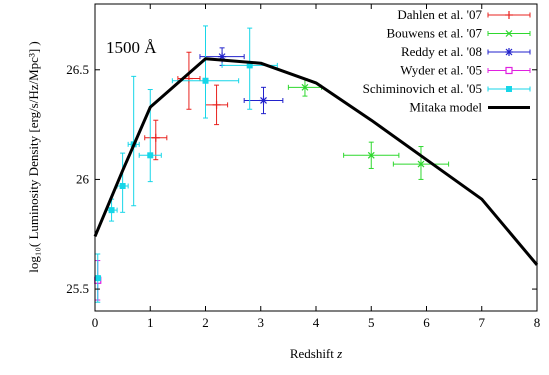 The height and width of the screenshot is (375, 549). I want to click on x-axis-title-text: Redshift, so click(313, 353).